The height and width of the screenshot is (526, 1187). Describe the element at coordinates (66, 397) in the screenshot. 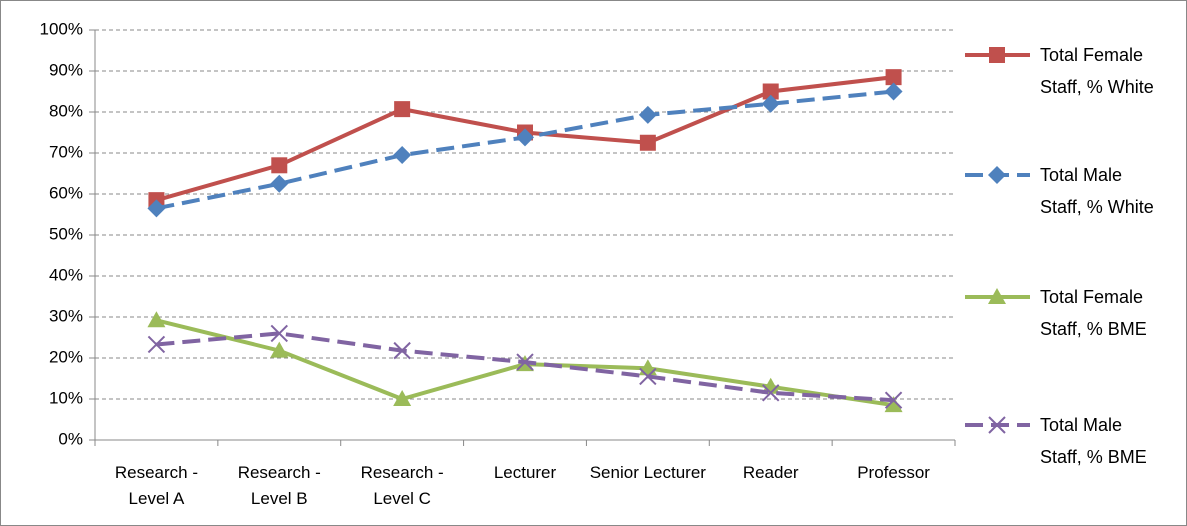

I see `y-tick-label: 10%` at that location.